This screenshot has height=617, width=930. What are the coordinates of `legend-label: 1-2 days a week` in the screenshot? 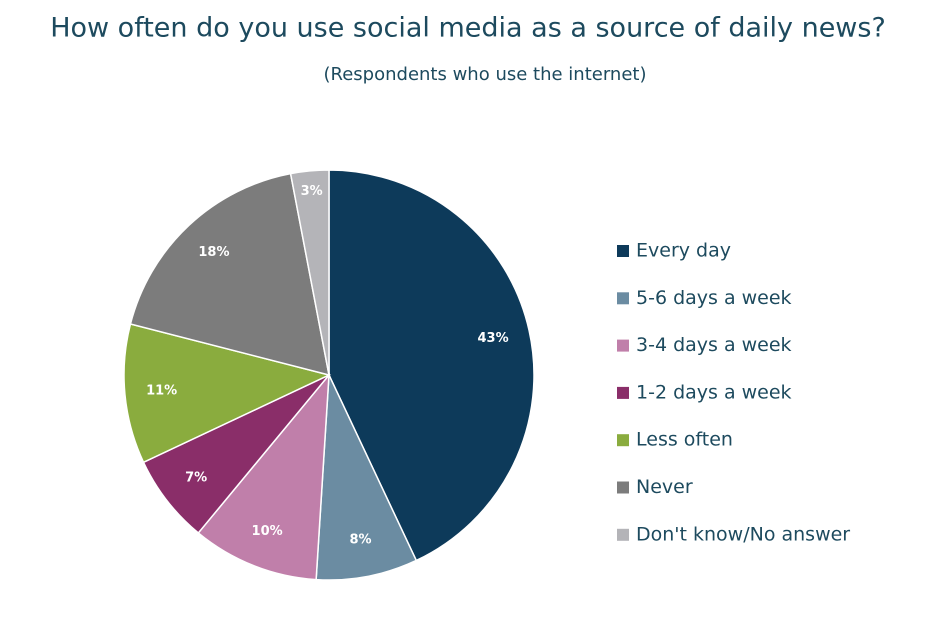 It's located at (714, 392).